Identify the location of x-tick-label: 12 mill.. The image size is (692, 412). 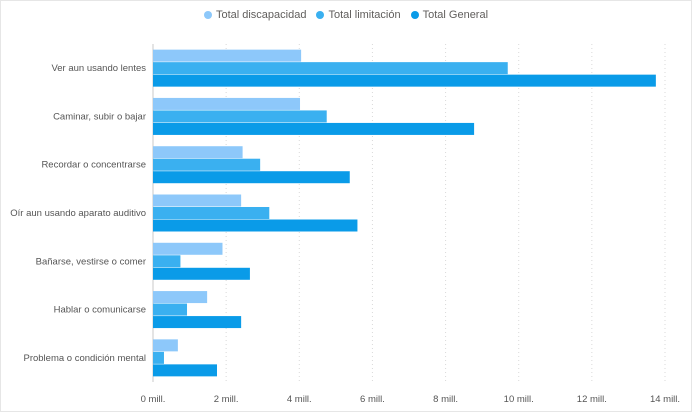
(592, 399).